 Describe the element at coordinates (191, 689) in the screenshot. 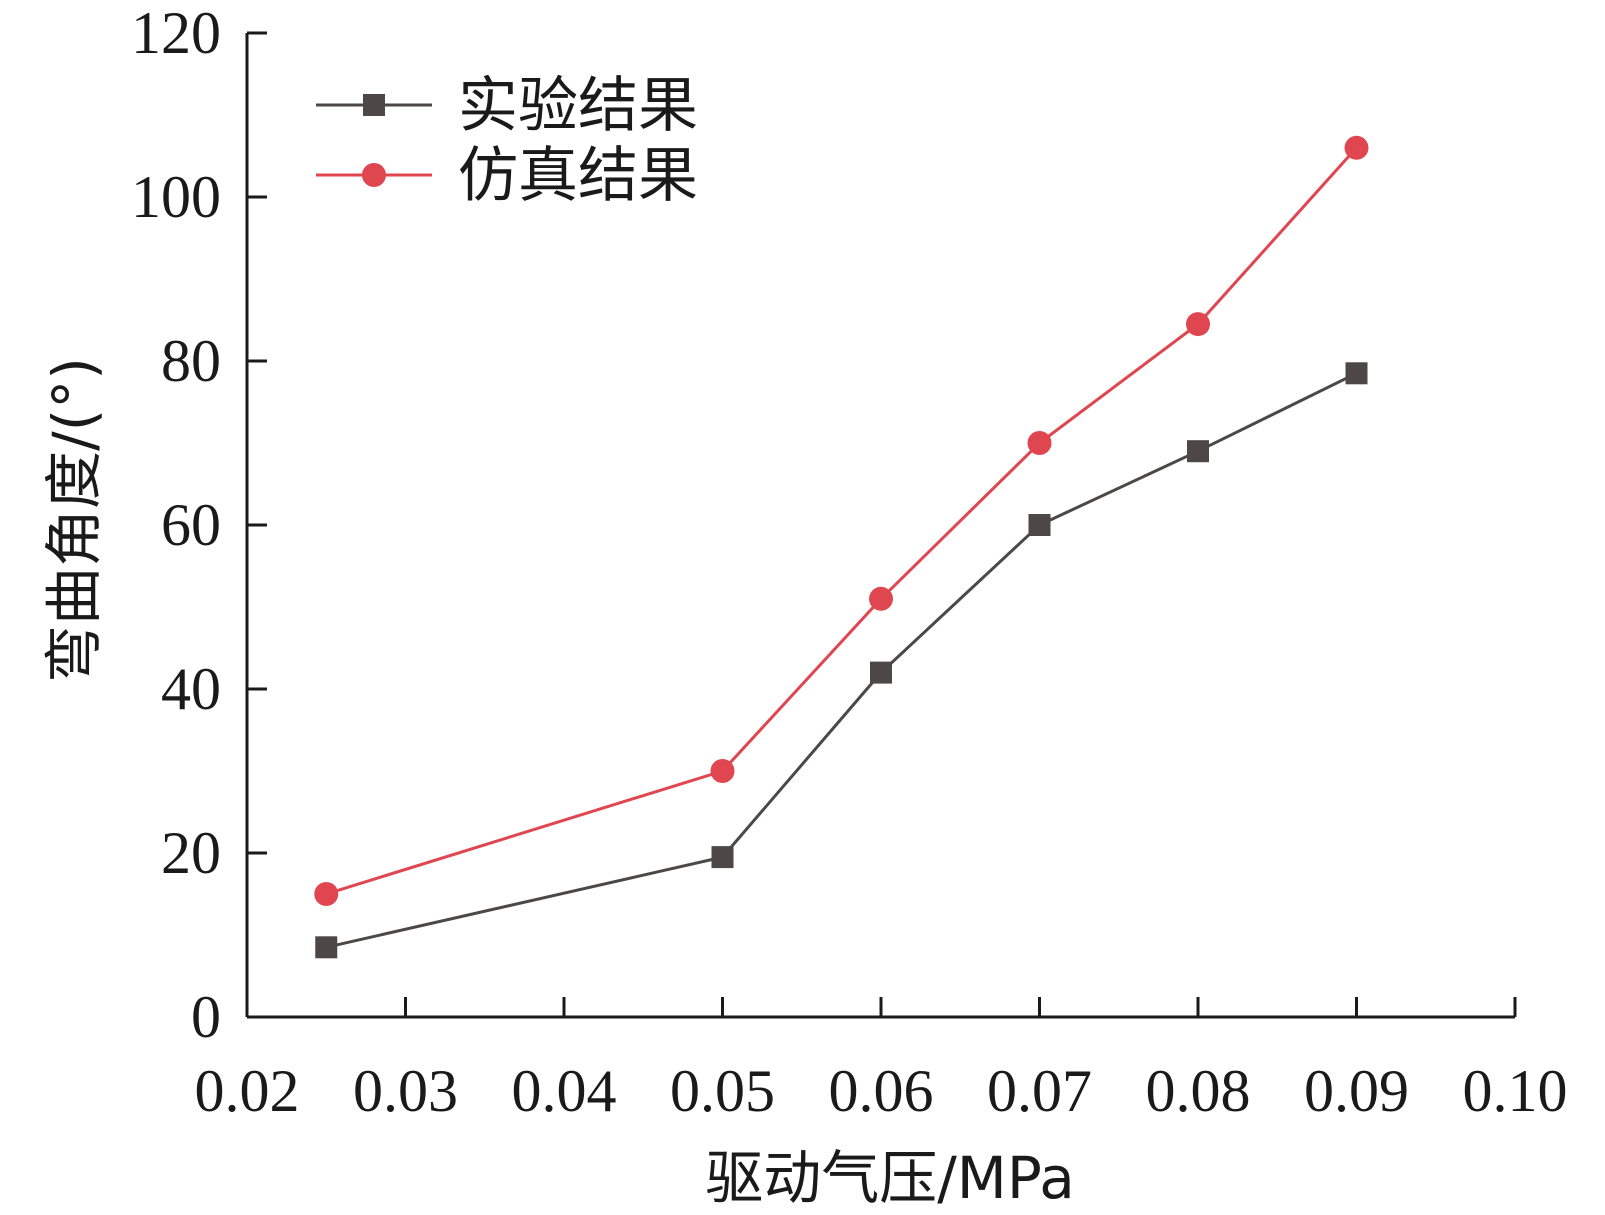

I see `y-tick-label: 40` at that location.